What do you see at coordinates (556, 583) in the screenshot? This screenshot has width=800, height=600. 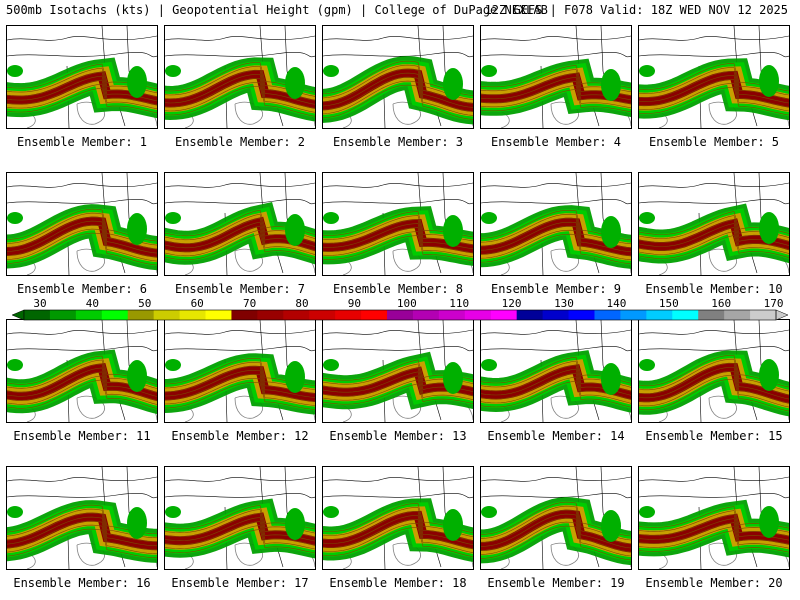 I see `ensemble-member-label: Ensemble Member: 19` at bounding box center [556, 583].